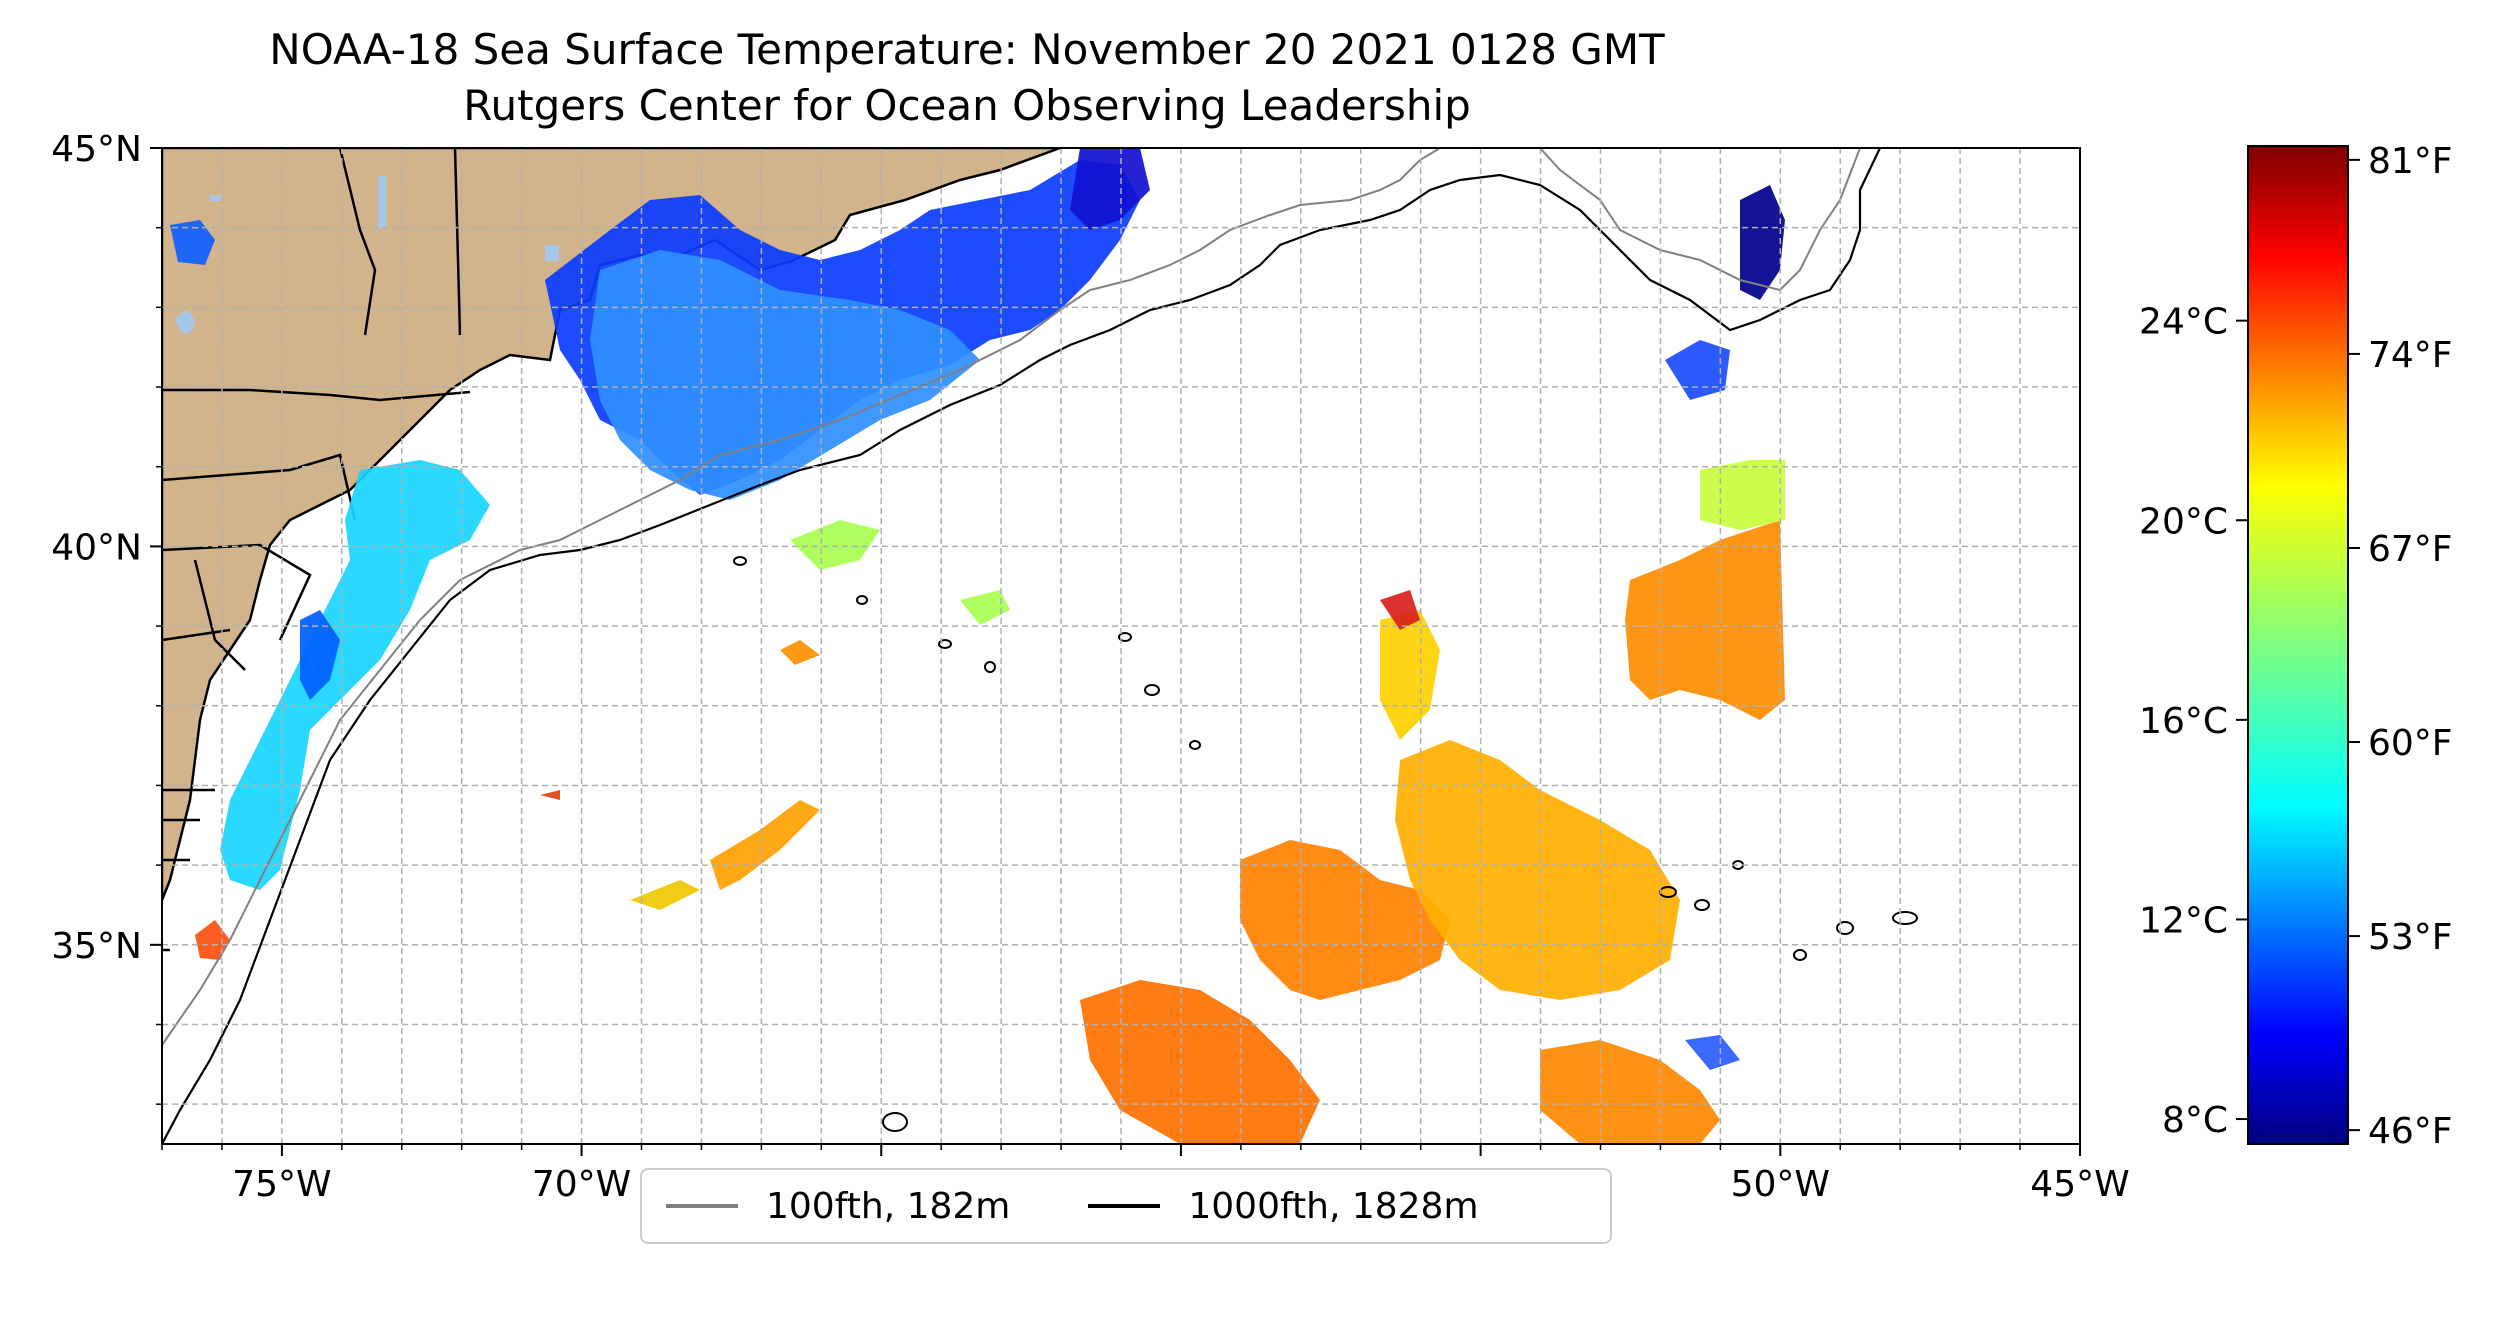 The image size is (2502, 1318). What do you see at coordinates (2410, 743) in the screenshot?
I see `colorbar-label-f: 60°F` at bounding box center [2410, 743].